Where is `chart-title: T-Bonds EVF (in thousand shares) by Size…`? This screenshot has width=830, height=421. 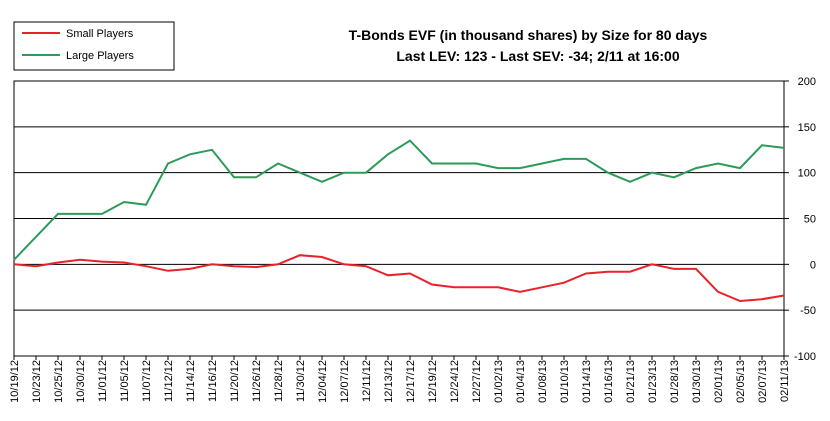 chart-title: T-Bonds EVF (in thousand shares) by Size… is located at coordinates (528, 35).